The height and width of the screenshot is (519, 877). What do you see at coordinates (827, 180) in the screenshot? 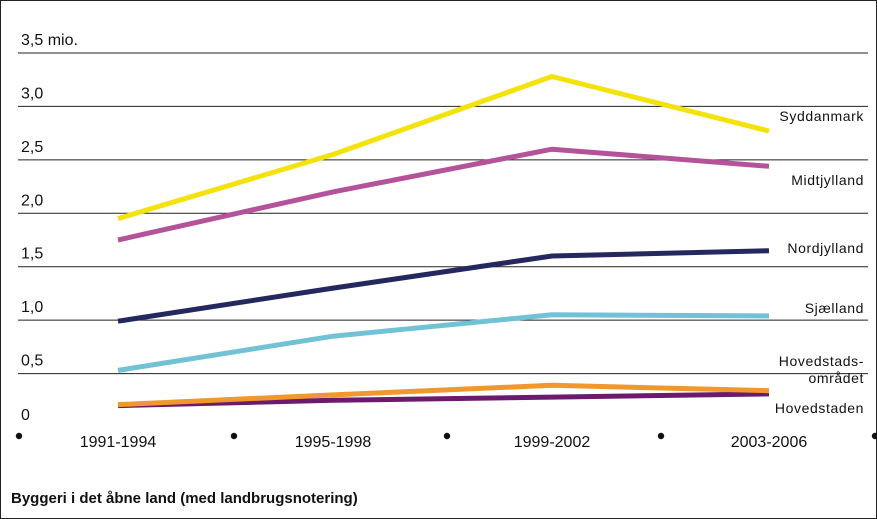
I see `series-label: Midtjylland` at bounding box center [827, 180].